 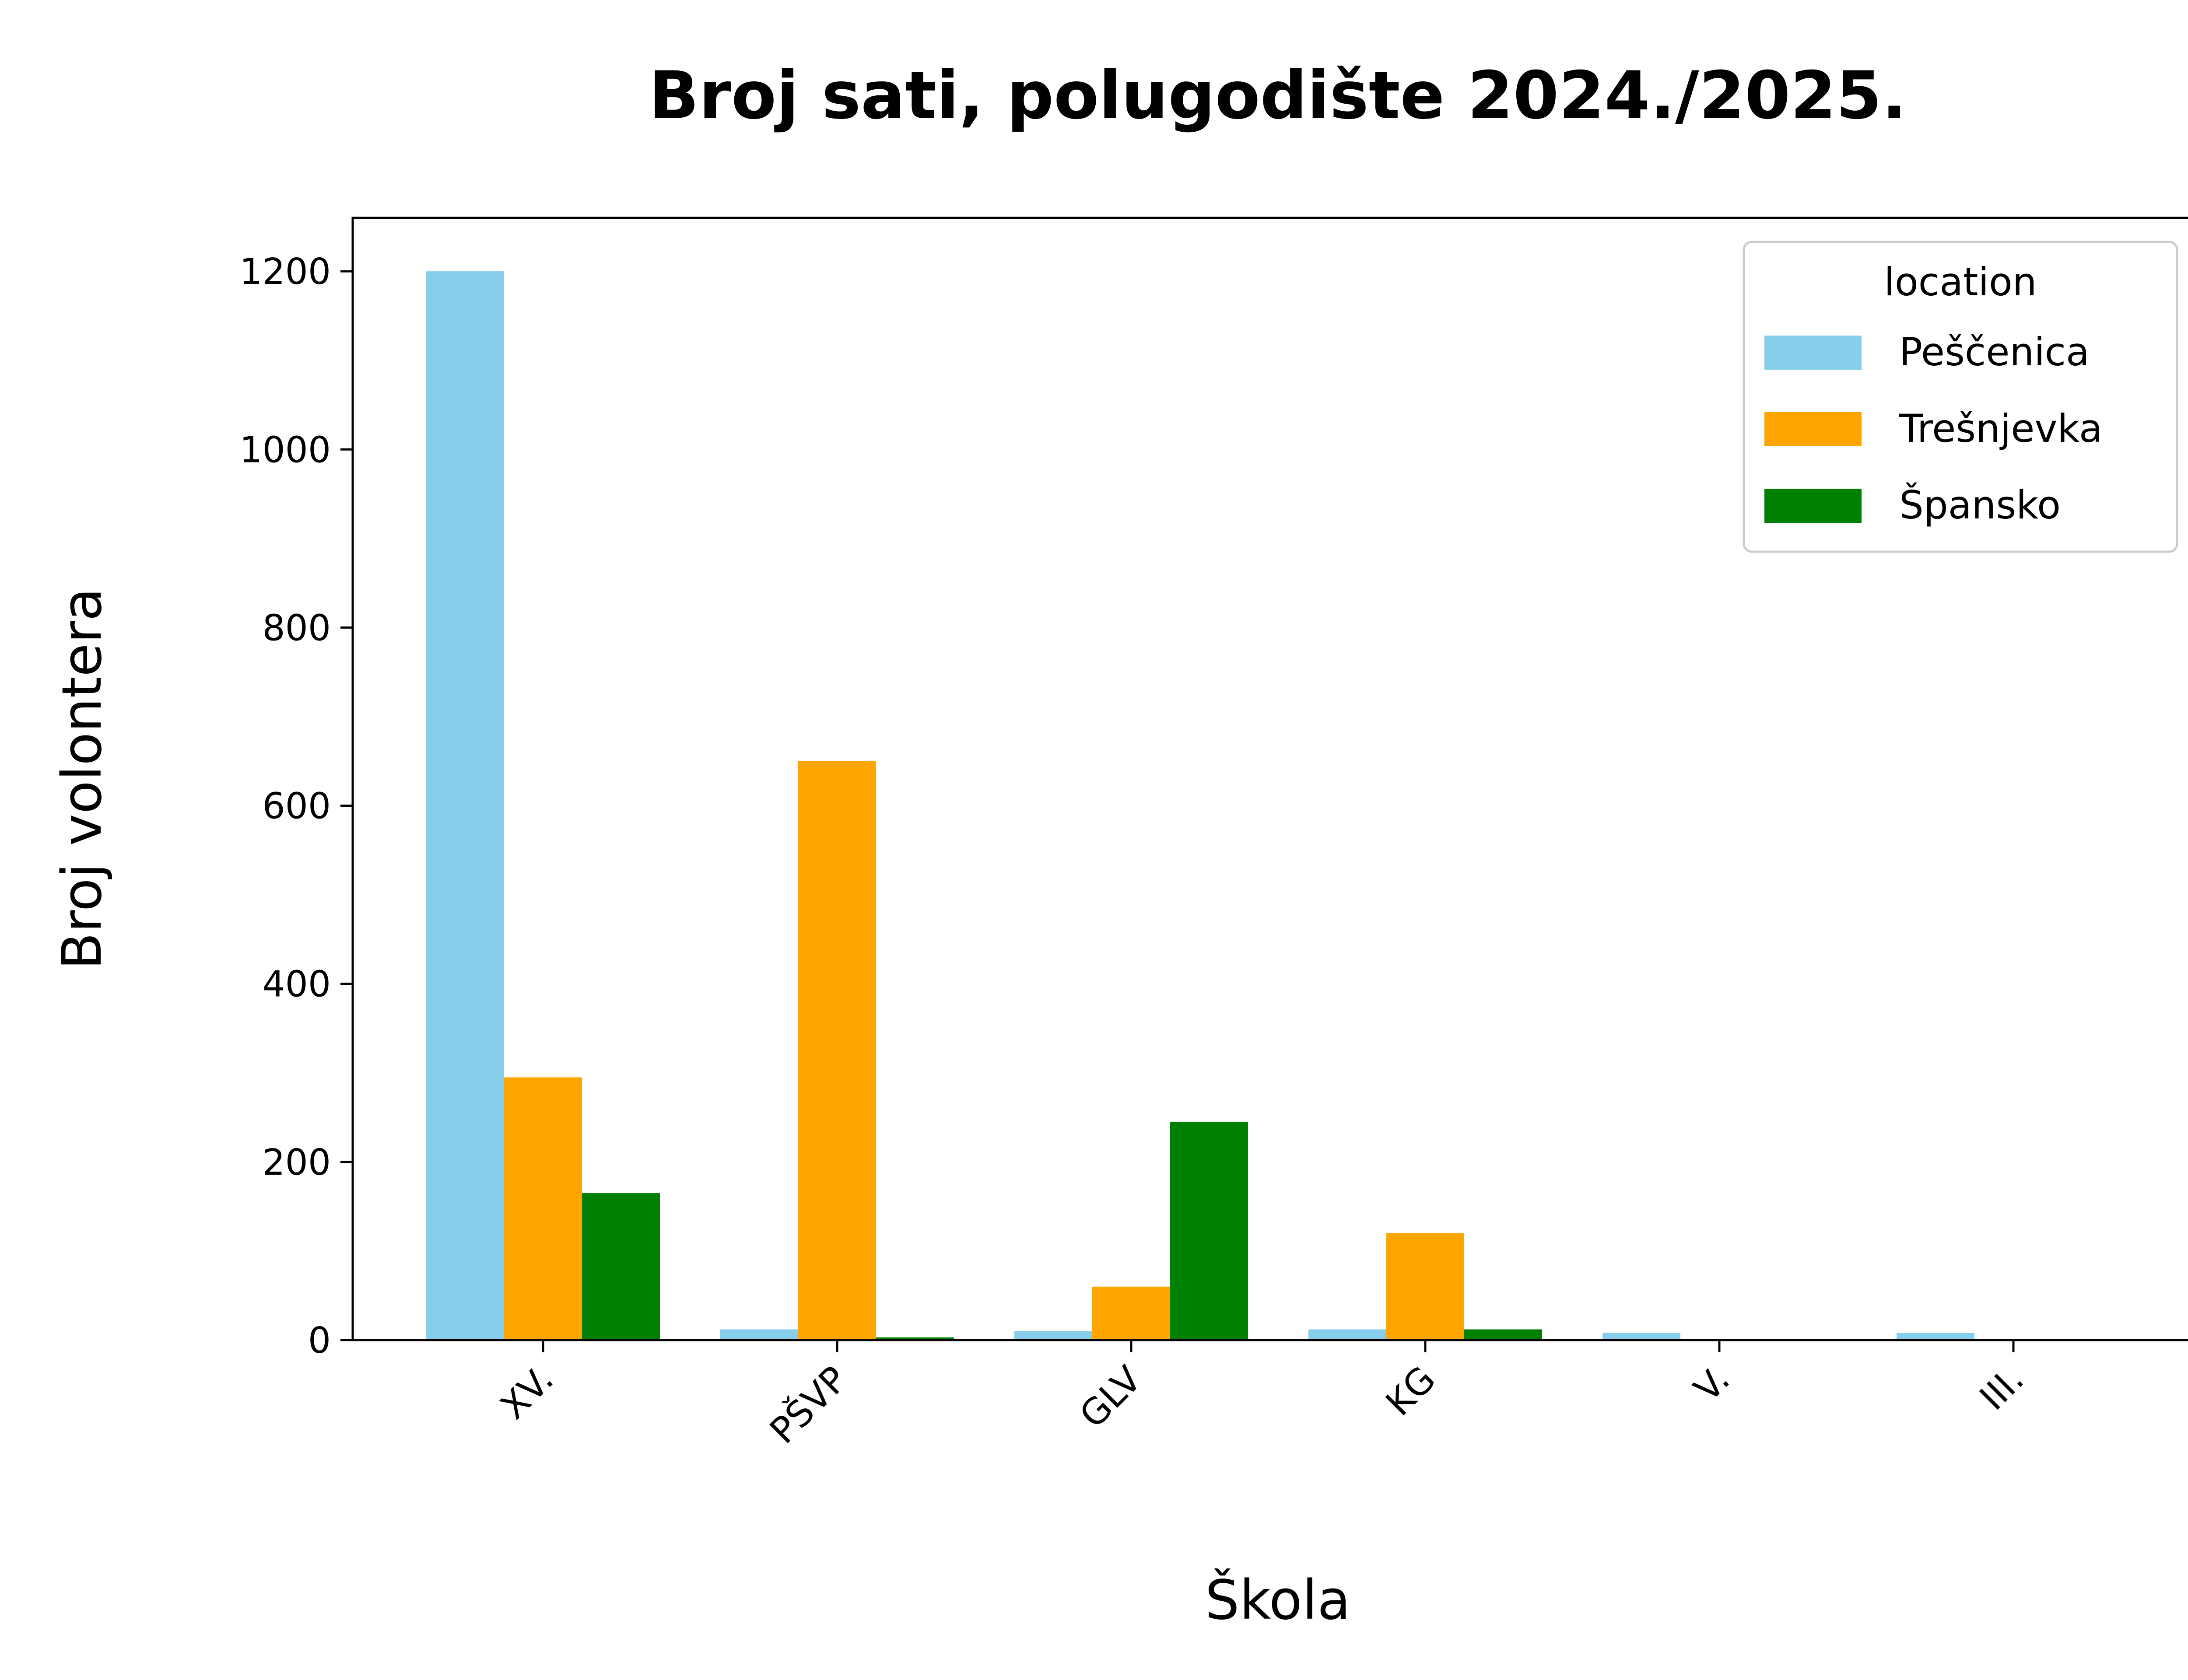 What do you see at coordinates (285, 272) in the screenshot?
I see `y-tick-label-7: 1200` at bounding box center [285, 272].